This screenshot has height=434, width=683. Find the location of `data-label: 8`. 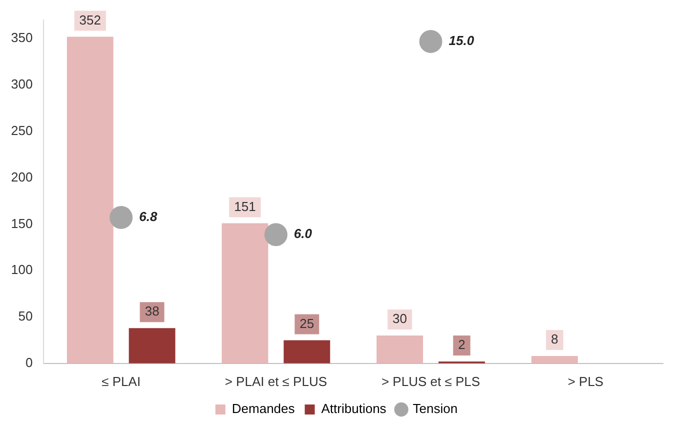

data-label: 8 is located at coordinates (554, 339).